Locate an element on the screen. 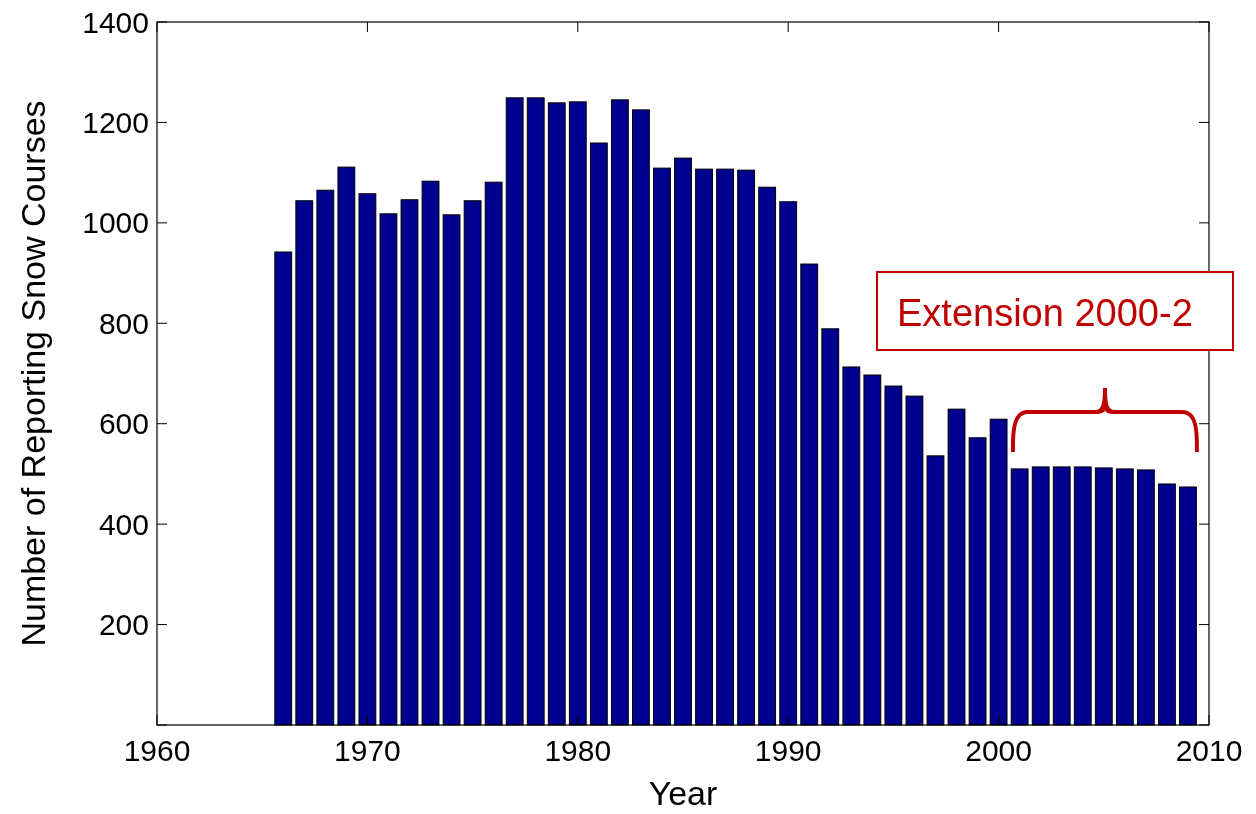  y-tick-label: 200 is located at coordinates (123, 625).